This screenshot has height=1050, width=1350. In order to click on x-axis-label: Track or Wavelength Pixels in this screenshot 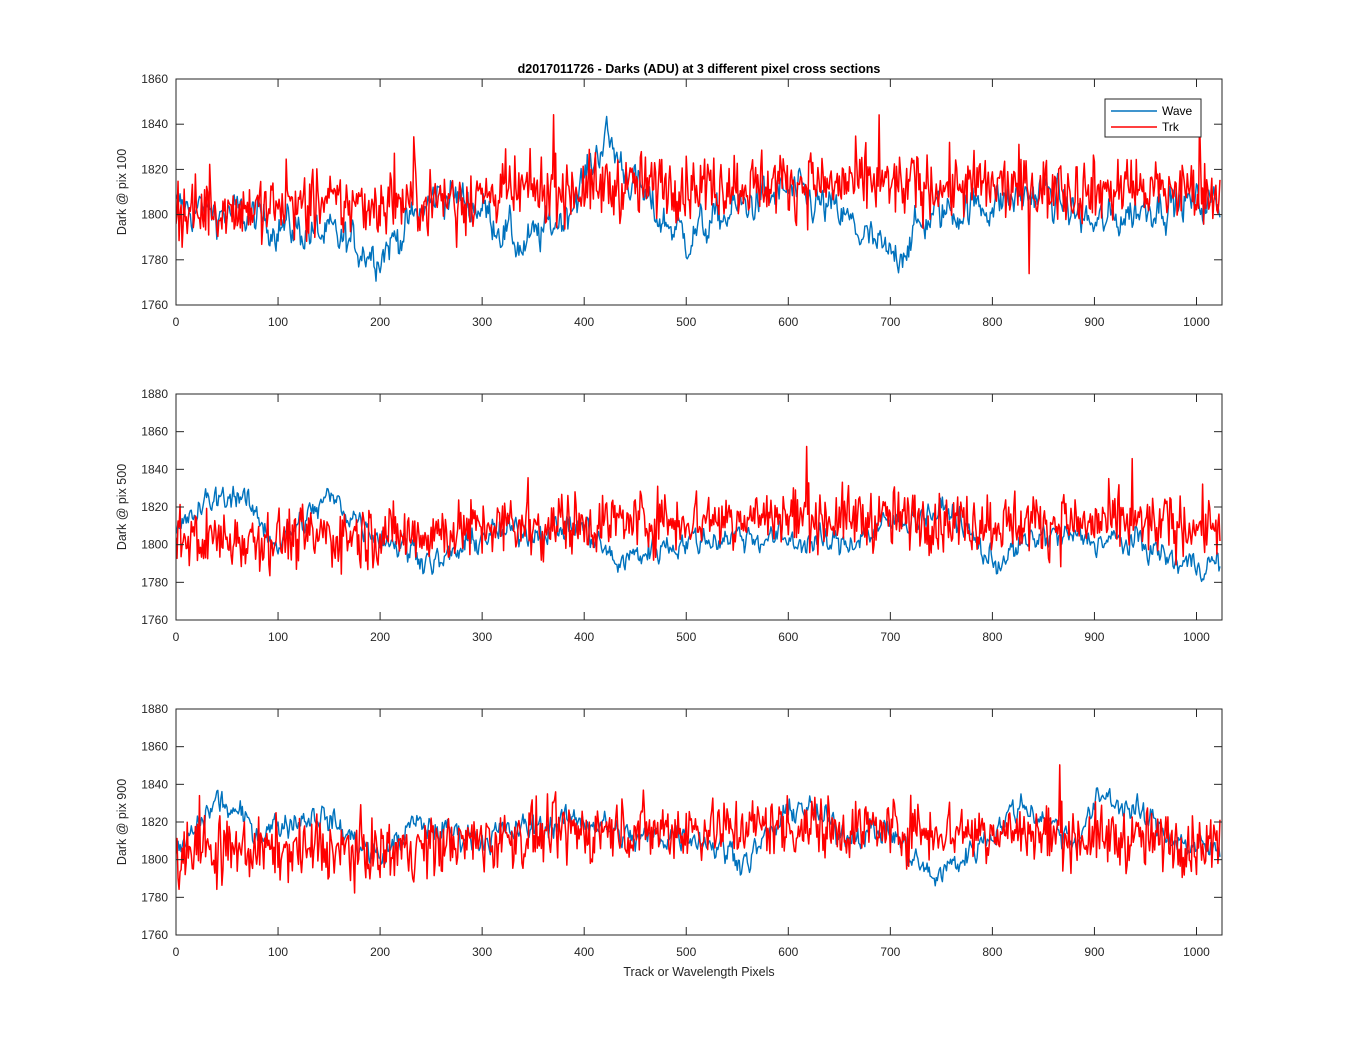, I will do `click(698, 972)`.